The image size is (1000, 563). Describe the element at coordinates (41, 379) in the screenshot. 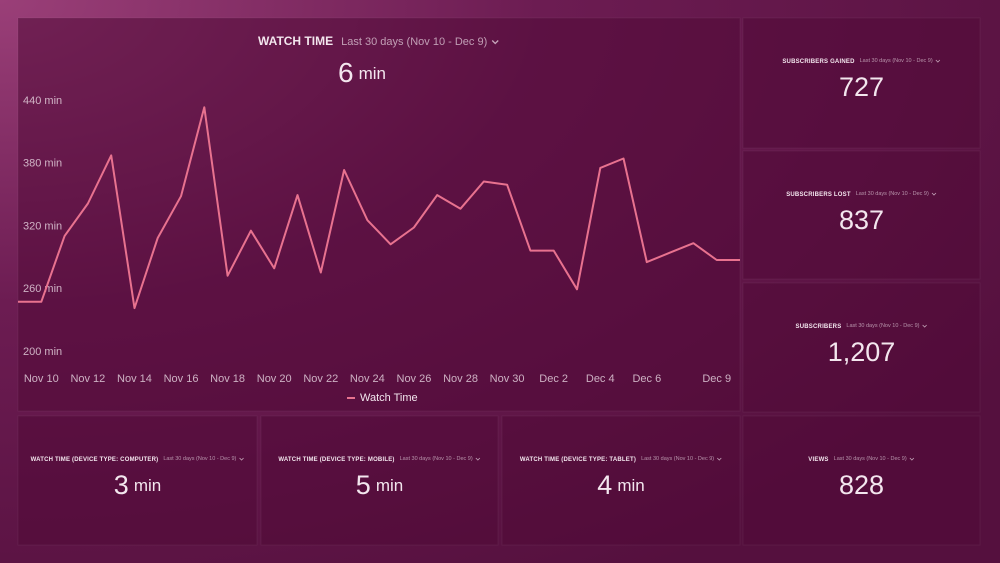

I see `x-tick-label: Nov 10` at that location.